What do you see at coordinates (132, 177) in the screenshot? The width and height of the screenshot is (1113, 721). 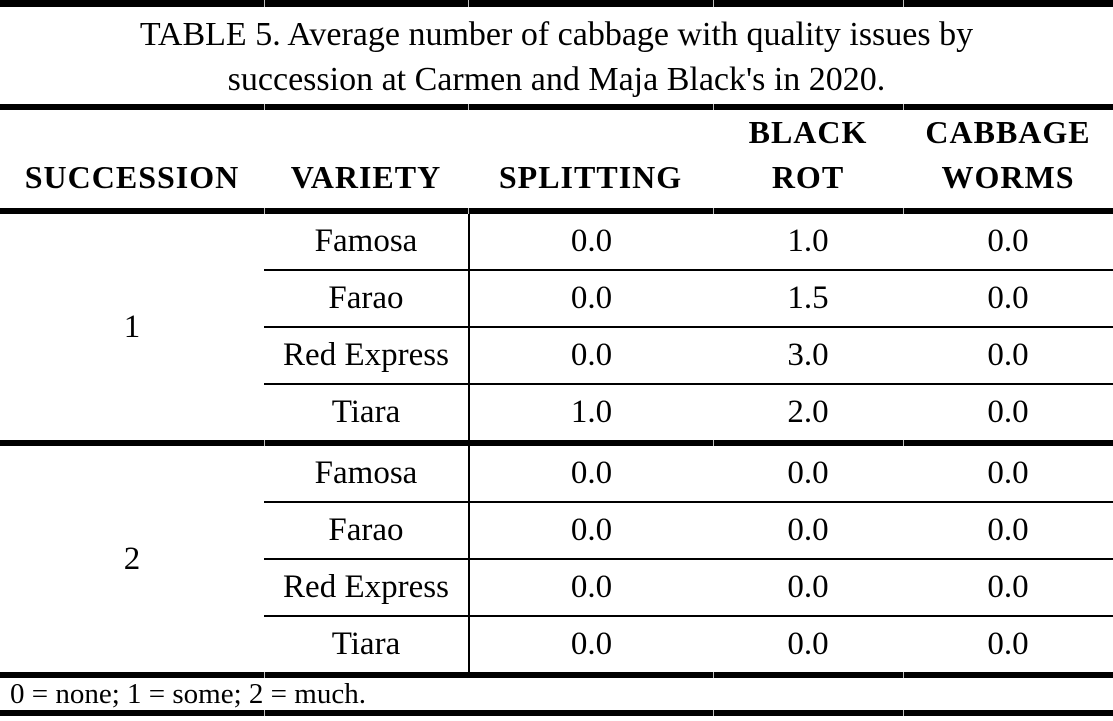 I see `column-header-succession: SUCCESSION` at bounding box center [132, 177].